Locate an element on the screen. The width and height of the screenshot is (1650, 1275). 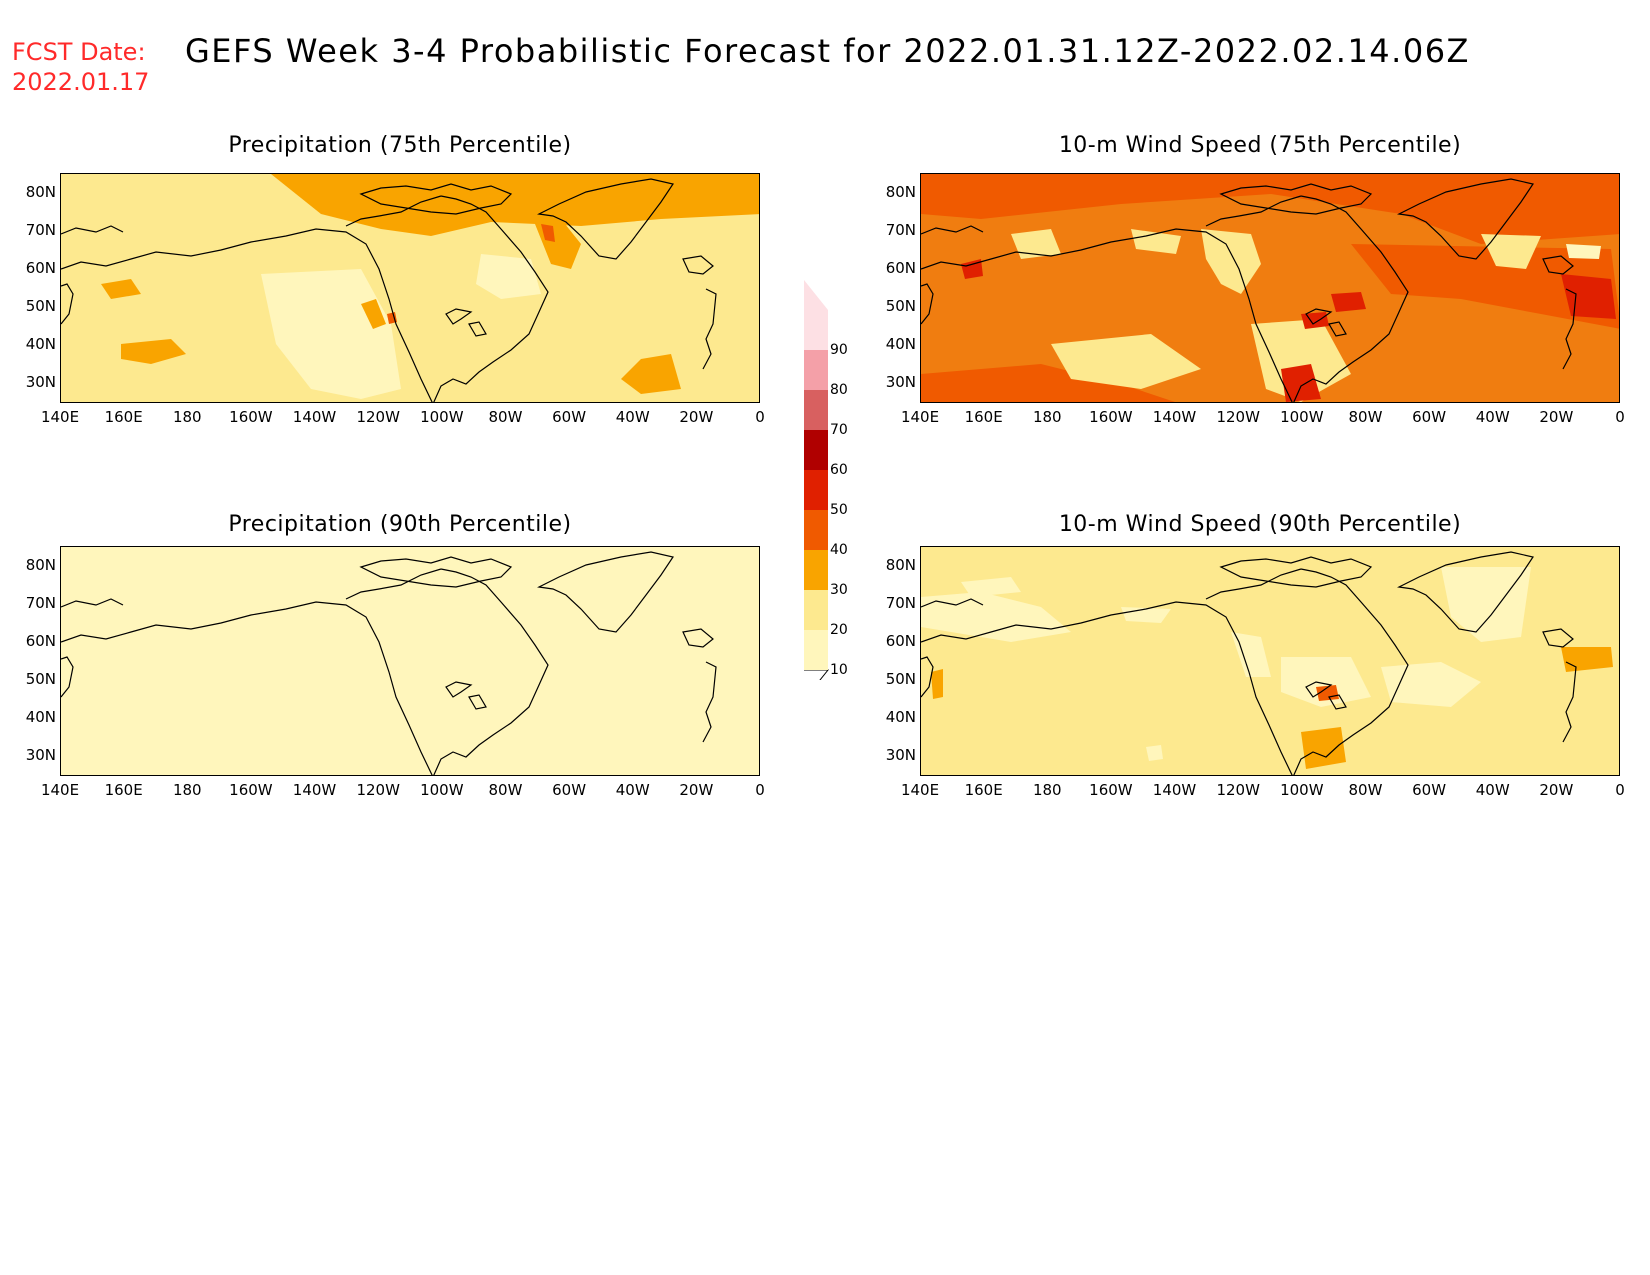
forecast-date-value: 2022.01.17 is located at coordinates (81, 82).